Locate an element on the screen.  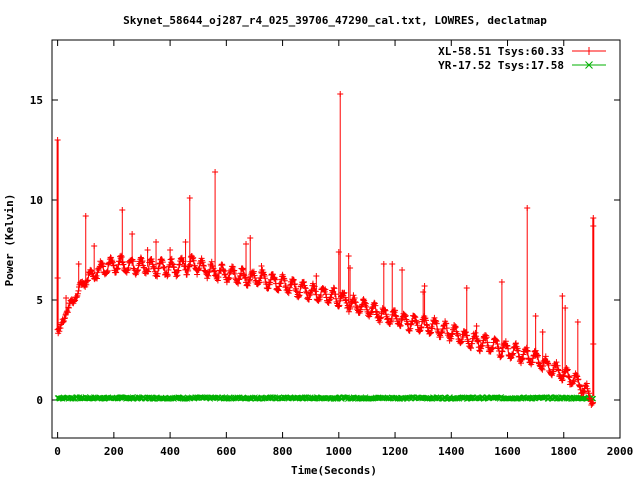
x-tick-label: 0 is located at coordinates (57, 451).